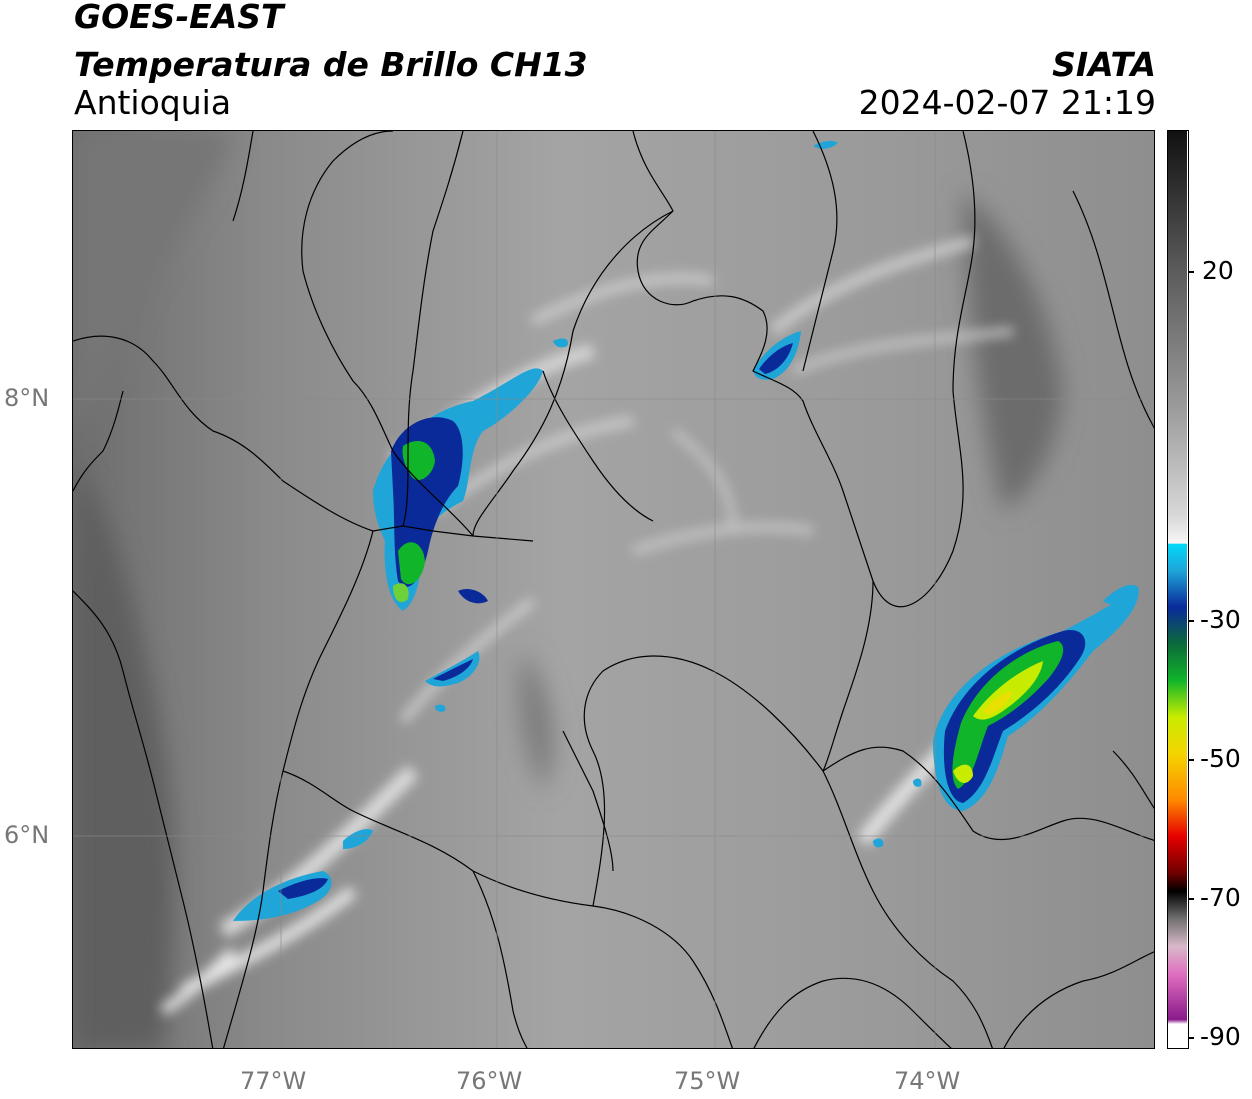 This screenshot has width=1252, height=1099. What do you see at coordinates (153, 102) in the screenshot?
I see `region-label: Antioquia` at bounding box center [153, 102].